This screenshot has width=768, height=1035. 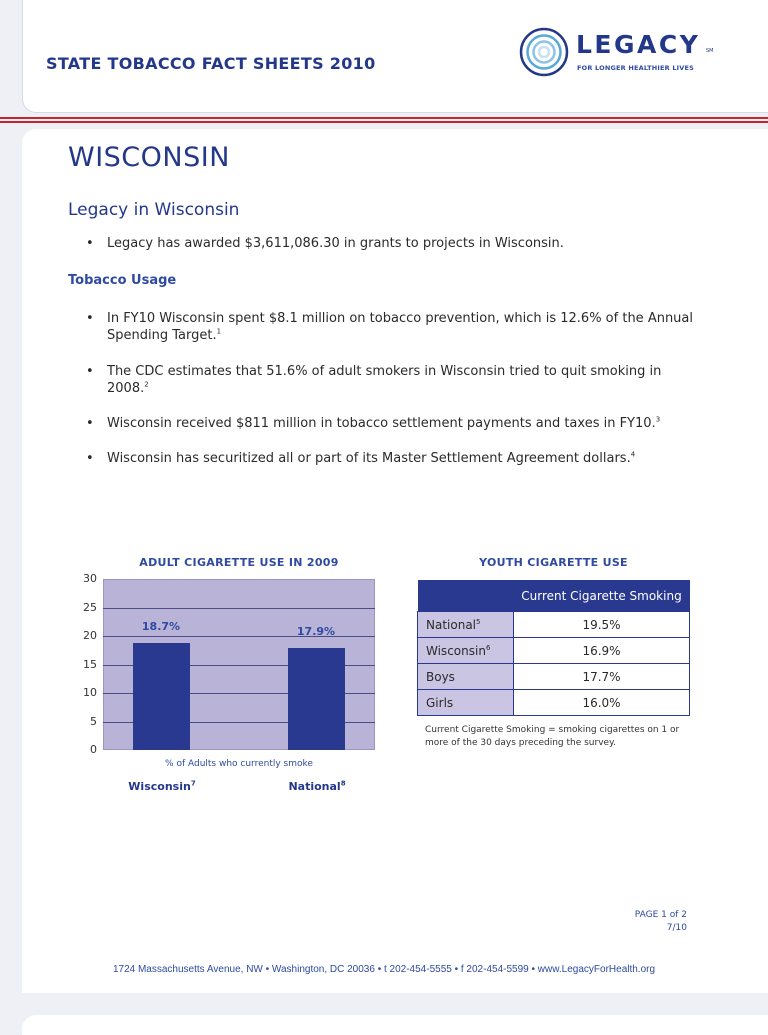 I want to click on bar-national, so click(x=316, y=698).